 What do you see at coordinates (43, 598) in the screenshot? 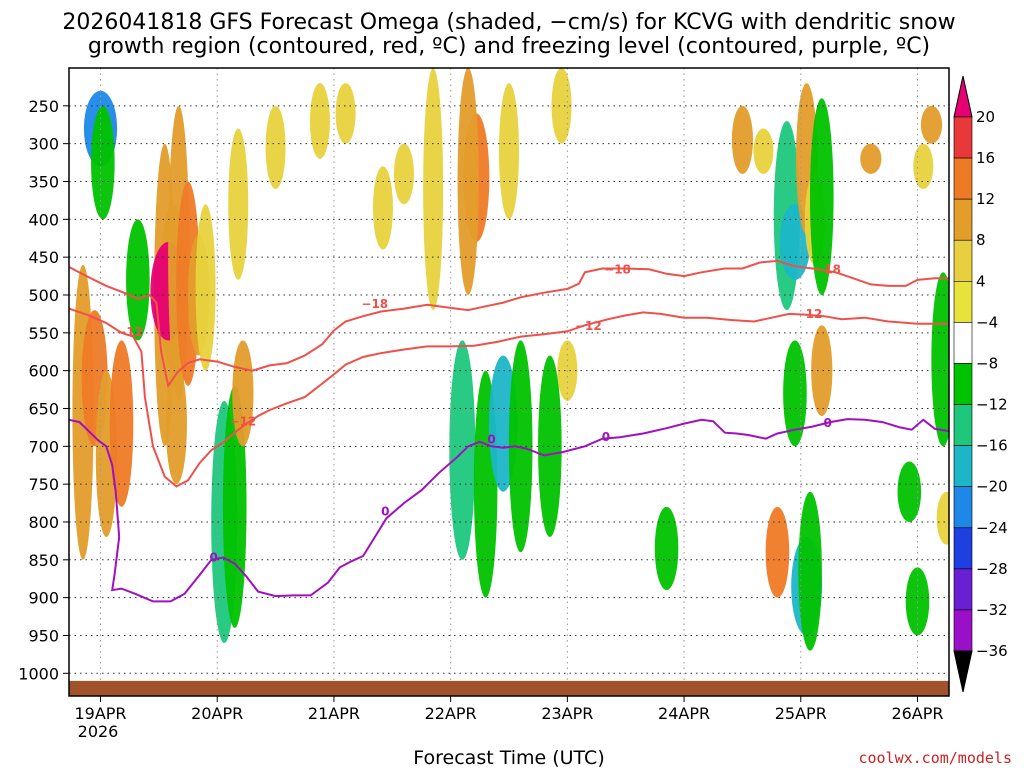
I see `y-tick-label: 900` at bounding box center [43, 598].